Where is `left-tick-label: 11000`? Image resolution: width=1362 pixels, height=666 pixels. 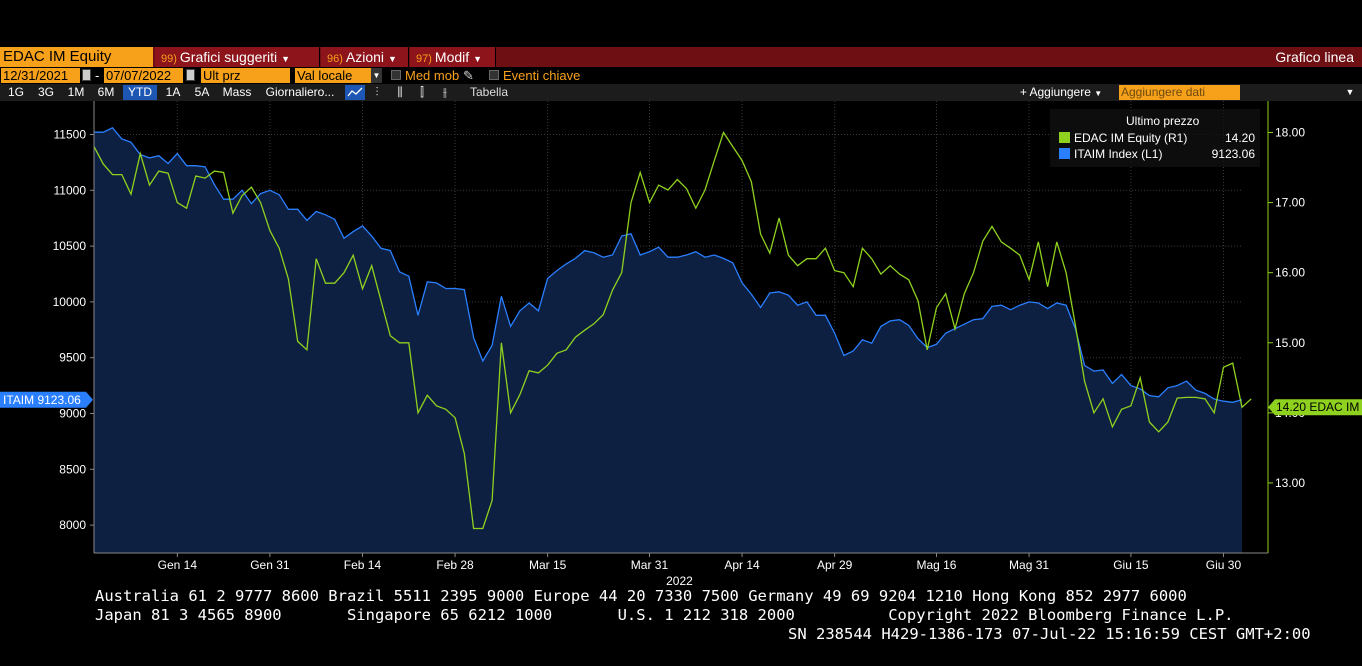
left-tick-label: 11000 is located at coordinates (70, 190).